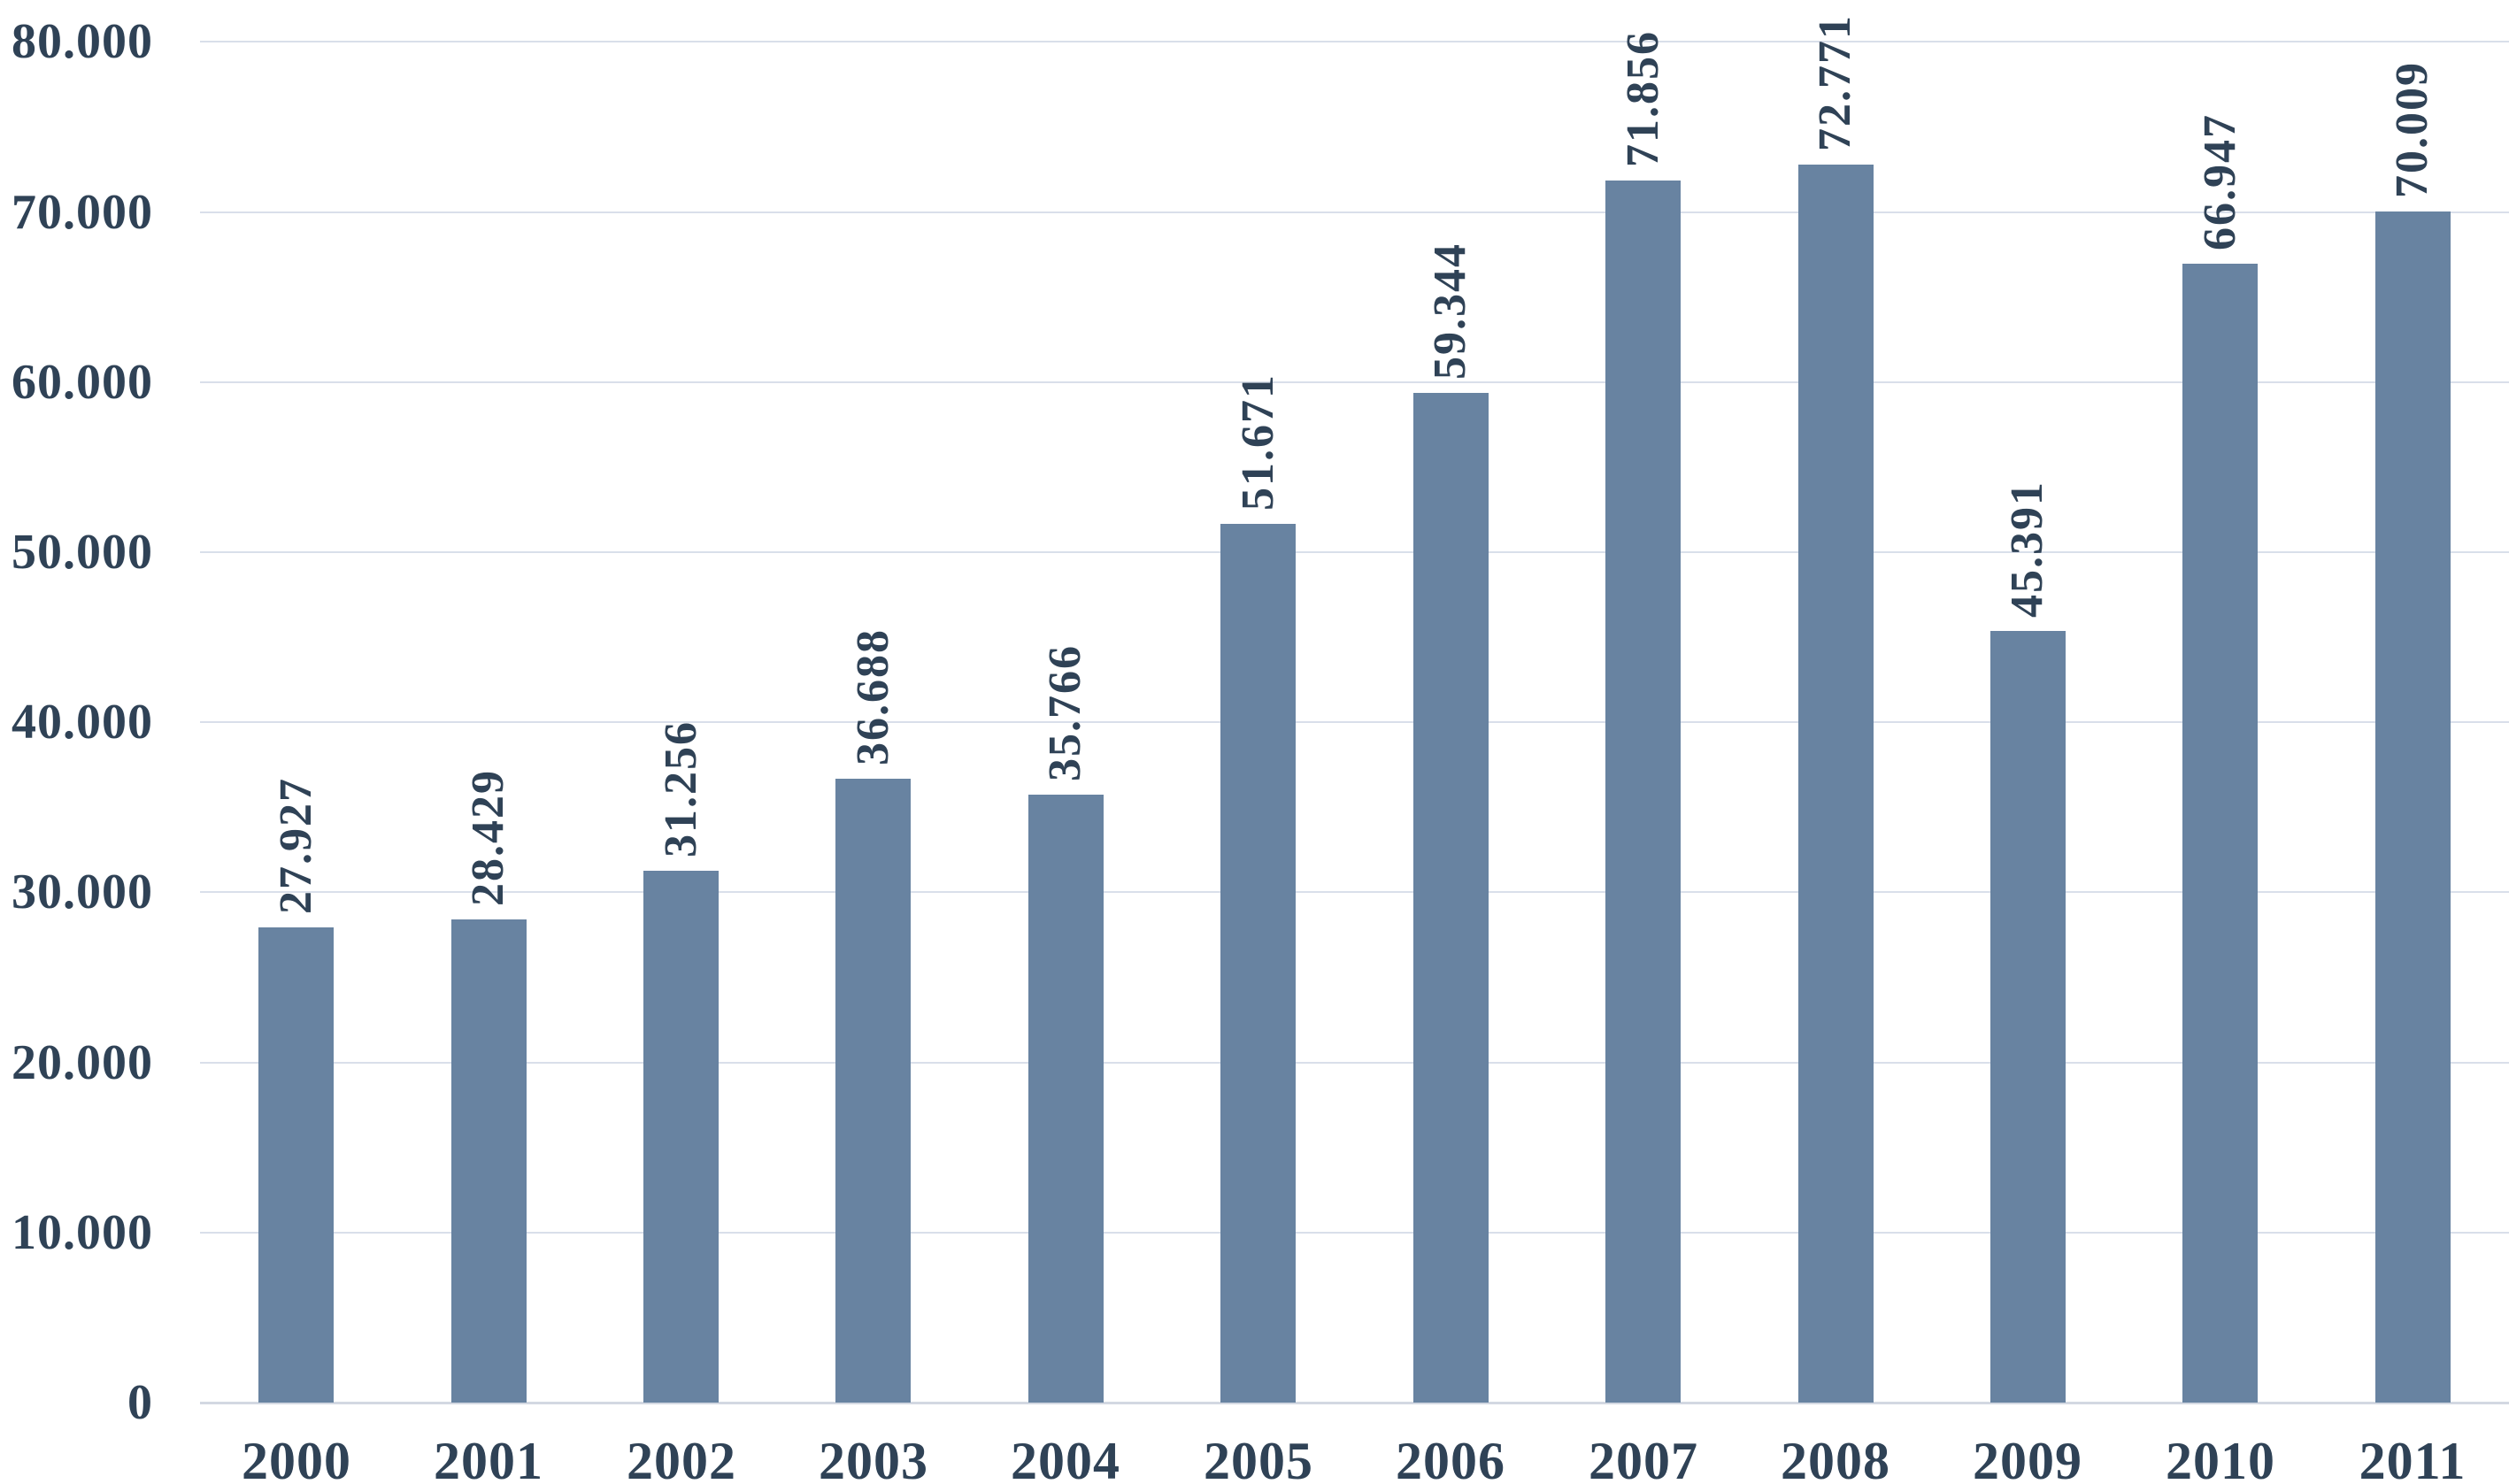 This screenshot has height=1484, width=2509. Describe the element at coordinates (488, 837) in the screenshot. I see `bar-value-label: 28.429` at that location.